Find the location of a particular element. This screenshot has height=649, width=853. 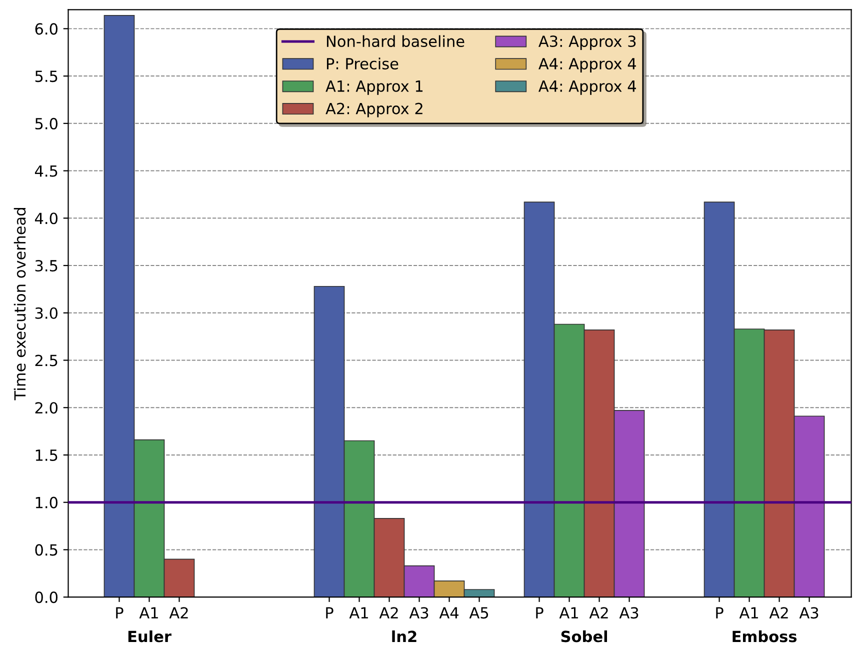

y-tick-label: 4.0 is located at coordinates (46, 218).